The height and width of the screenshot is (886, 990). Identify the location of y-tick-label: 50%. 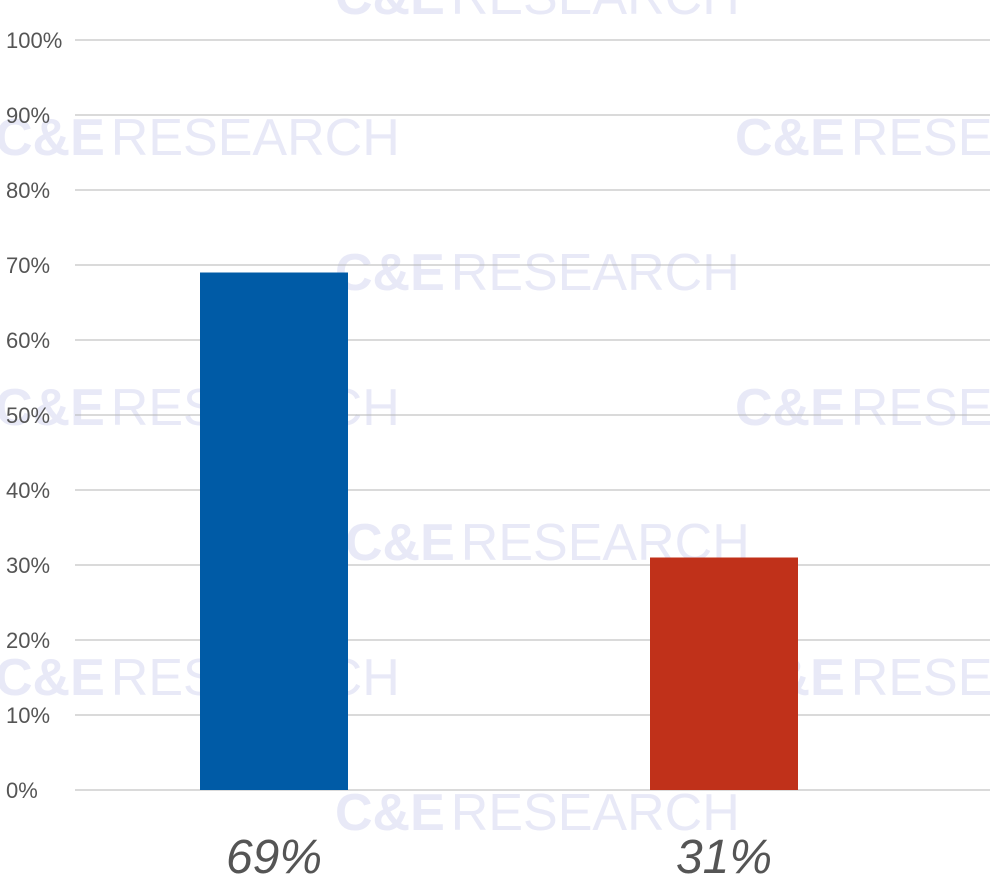
(28, 415).